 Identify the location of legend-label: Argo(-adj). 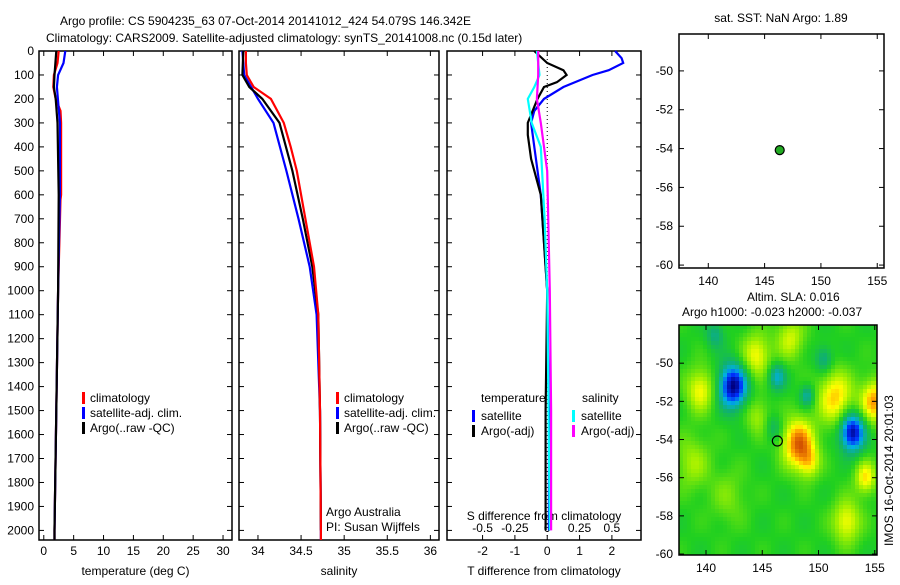
(507, 431).